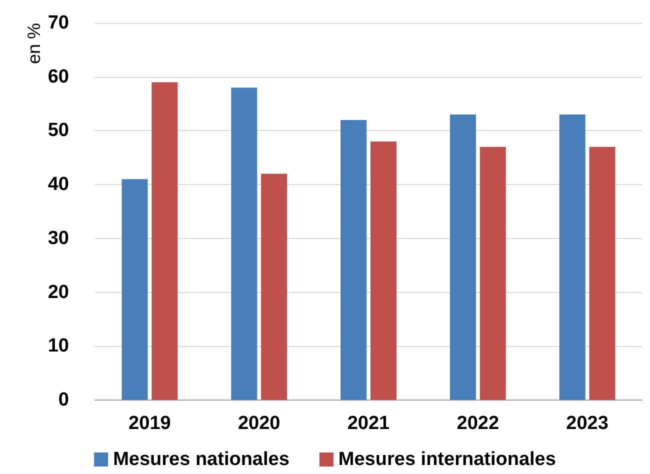 Image resolution: width=650 pixels, height=474 pixels. What do you see at coordinates (58, 346) in the screenshot?
I see `y-tick-label: 10` at bounding box center [58, 346].